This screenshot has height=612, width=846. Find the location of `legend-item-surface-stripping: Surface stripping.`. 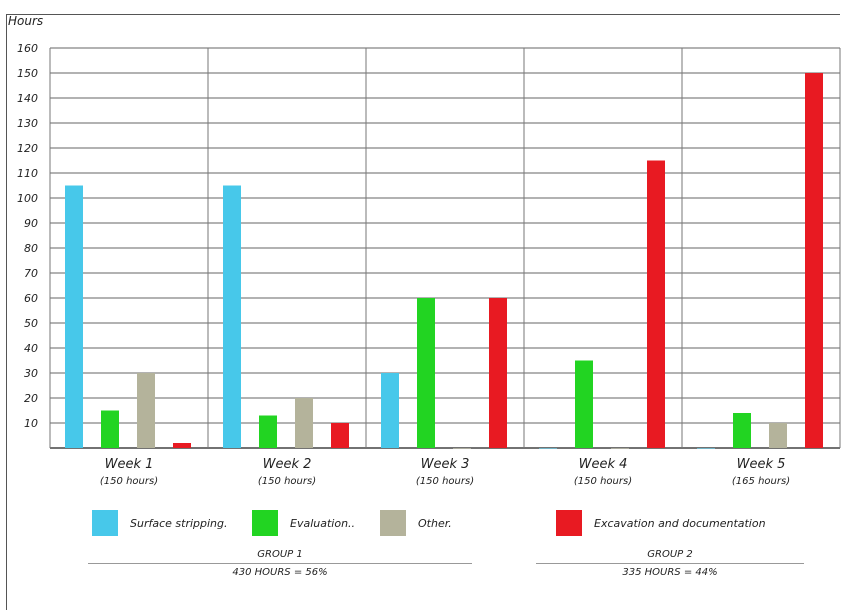

legend-item-surface-stripping: Surface stripping. is located at coordinates (160, 523).